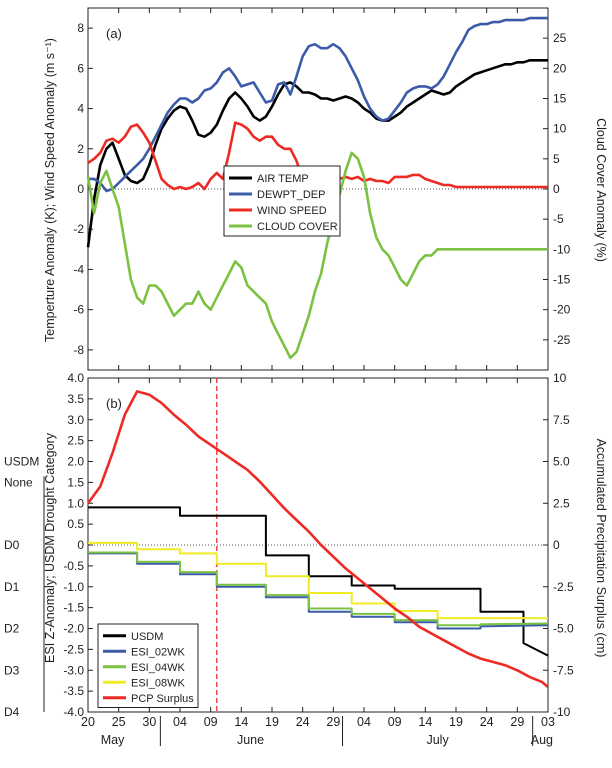  I want to click on panel-a-ytick-label: -6, so click(78, 310).